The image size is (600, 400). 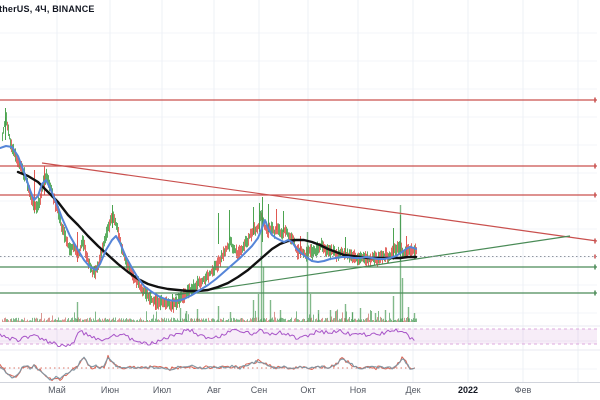 What do you see at coordinates (358, 390) in the screenshot?
I see `axis-month-label: Ноя` at bounding box center [358, 390].